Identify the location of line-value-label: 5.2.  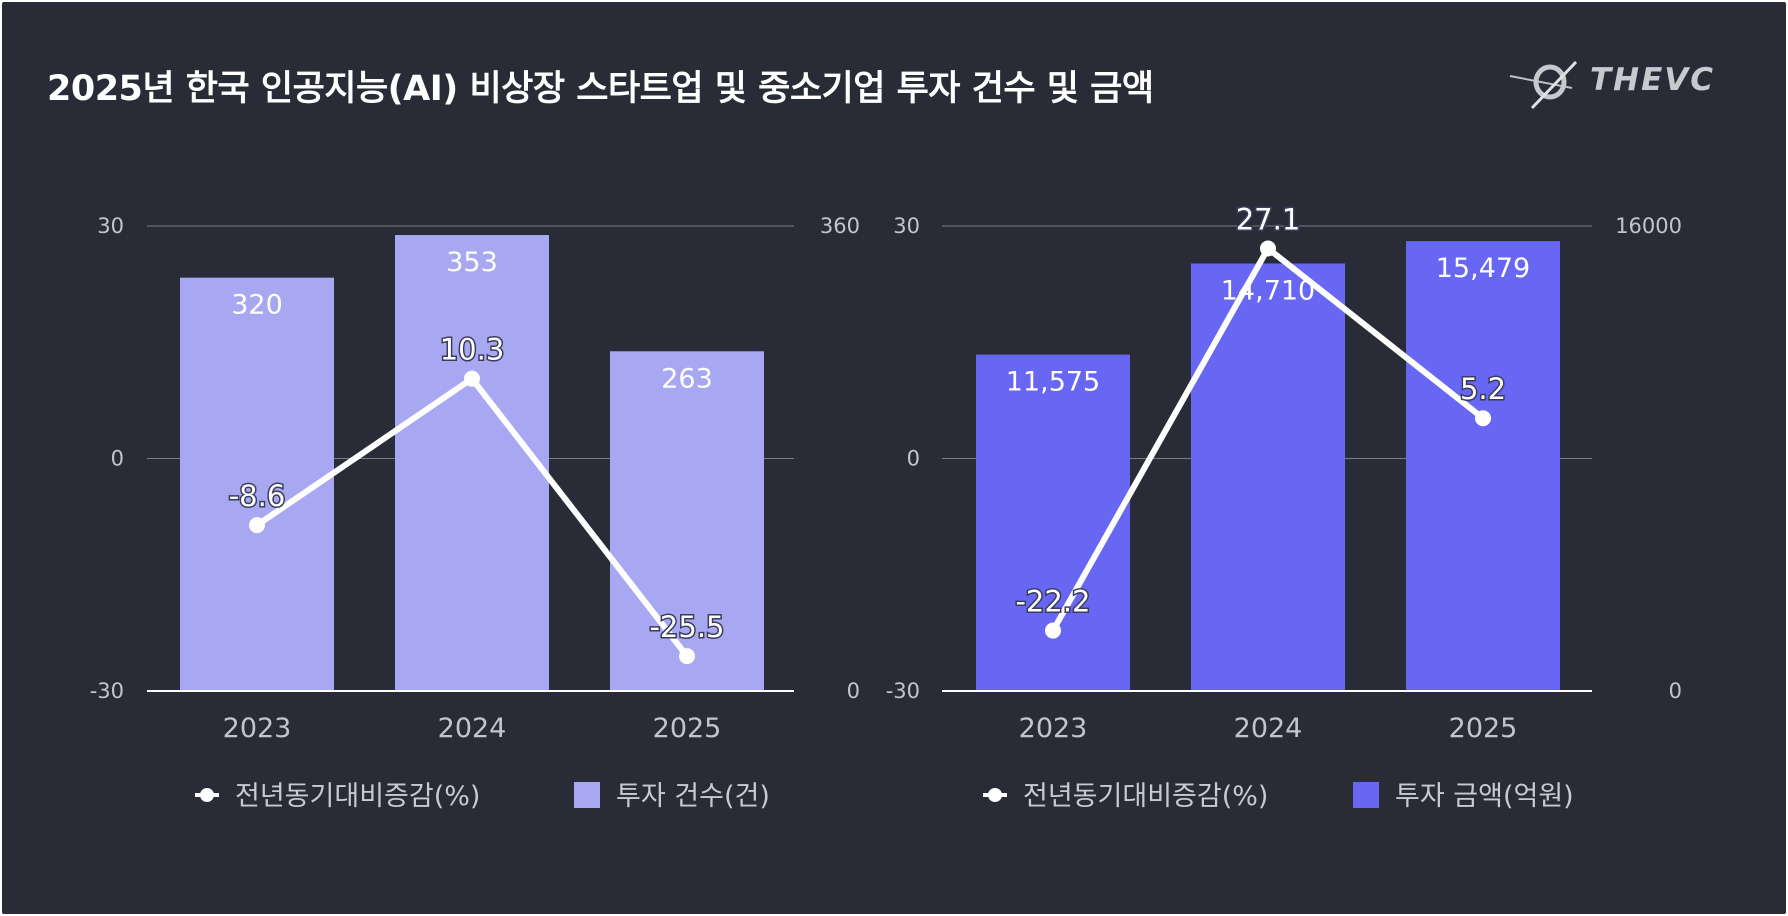
(1483, 389).